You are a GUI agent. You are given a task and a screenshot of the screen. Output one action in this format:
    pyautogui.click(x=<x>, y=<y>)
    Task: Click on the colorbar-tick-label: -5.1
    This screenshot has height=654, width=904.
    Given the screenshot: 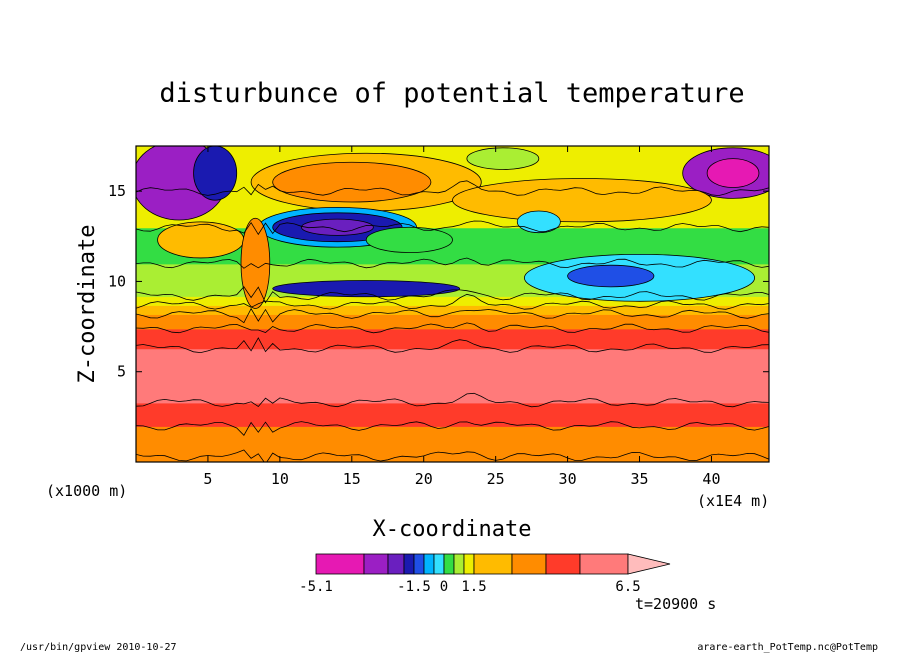 What is the action you would take?
    pyautogui.click(x=316, y=587)
    